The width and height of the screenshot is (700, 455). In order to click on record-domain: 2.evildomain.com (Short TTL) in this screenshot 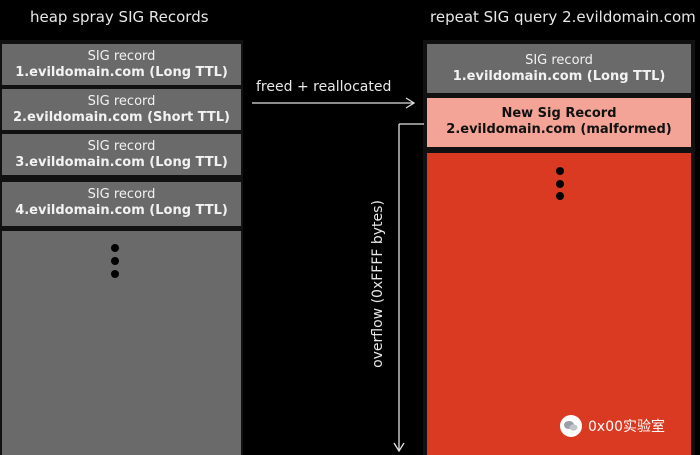, I will do `click(121, 117)`.